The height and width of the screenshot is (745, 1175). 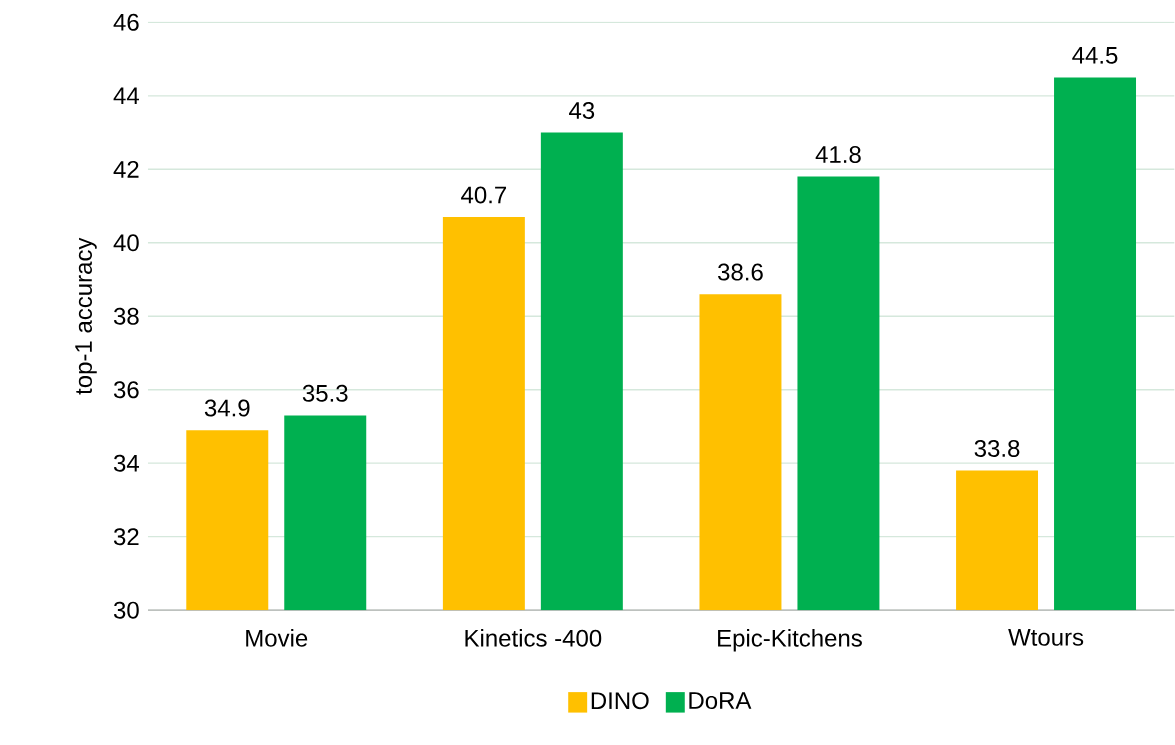 I want to click on y-tick-label: 34, so click(x=126, y=463).